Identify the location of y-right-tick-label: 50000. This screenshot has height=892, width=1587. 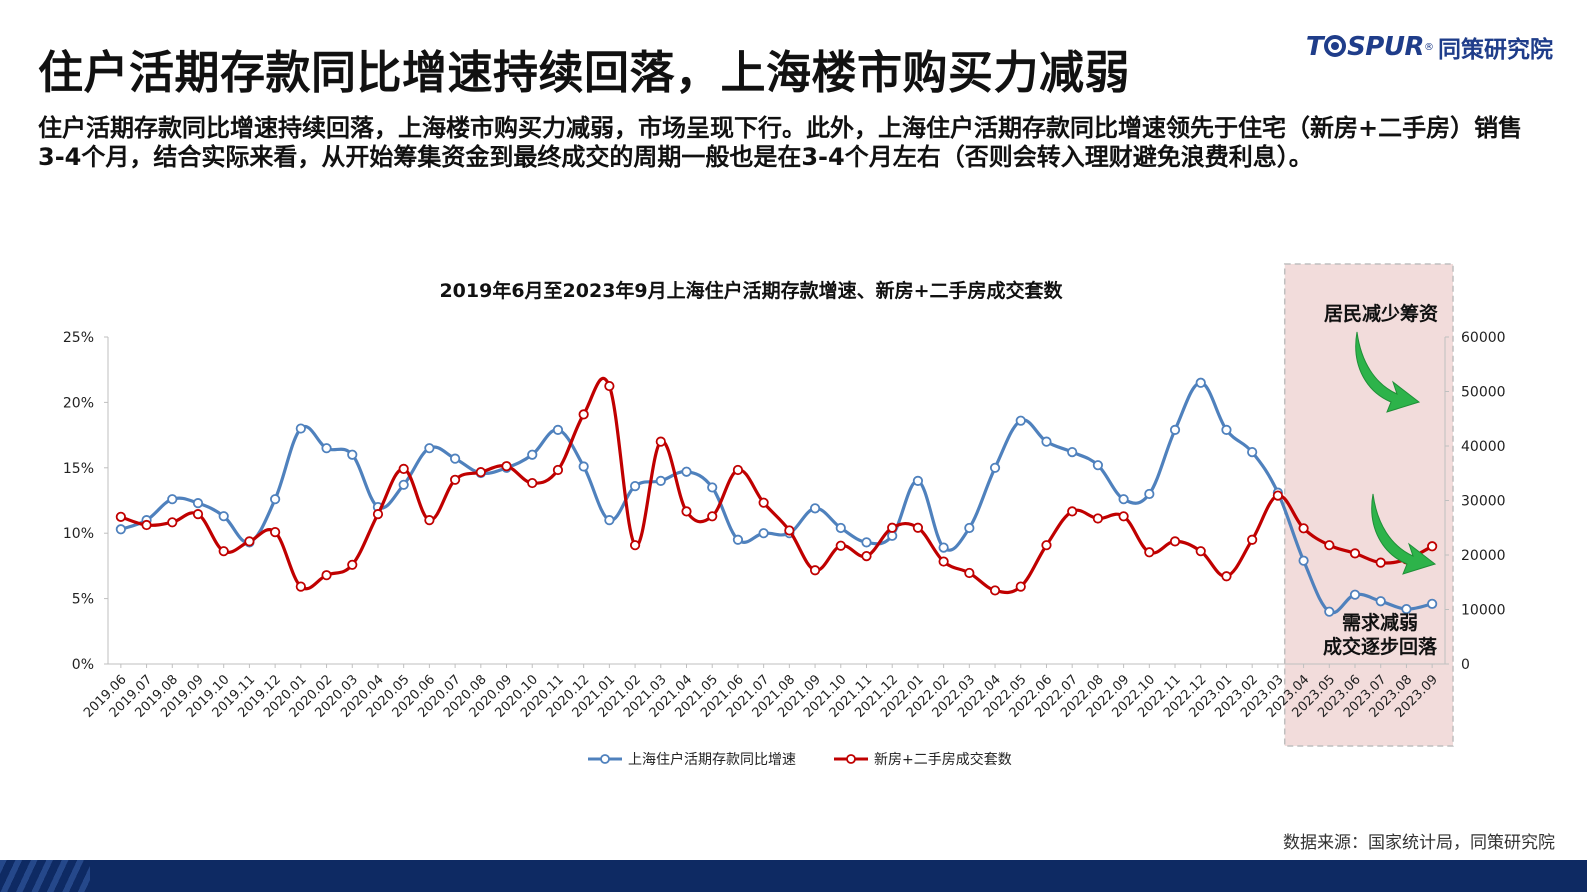
(1483, 393).